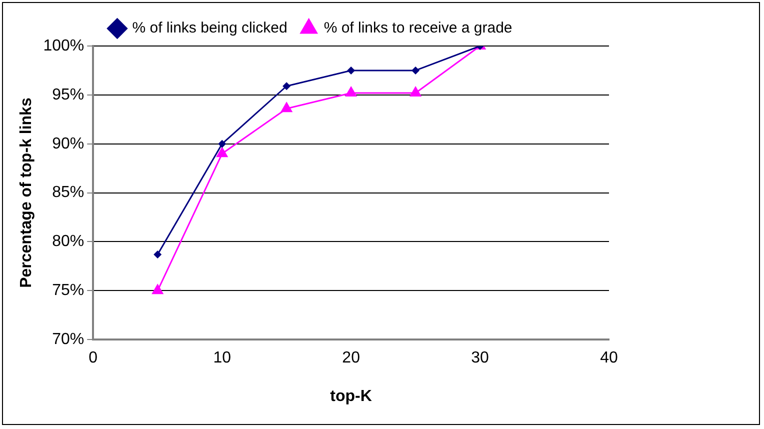  Describe the element at coordinates (27, 193) in the screenshot. I see `y-axis-title: Percentage of top-k links` at that location.